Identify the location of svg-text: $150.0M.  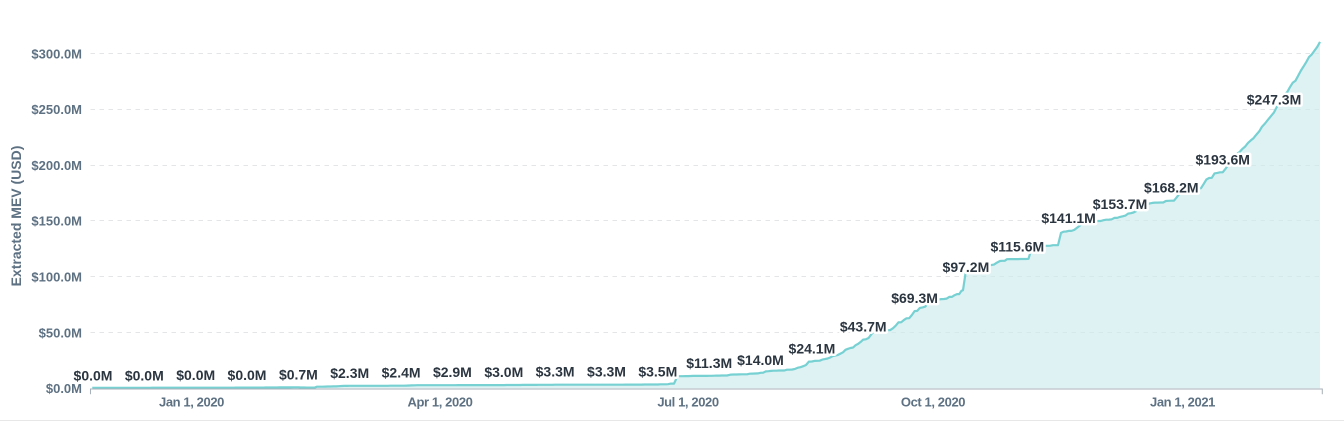
(56, 221).